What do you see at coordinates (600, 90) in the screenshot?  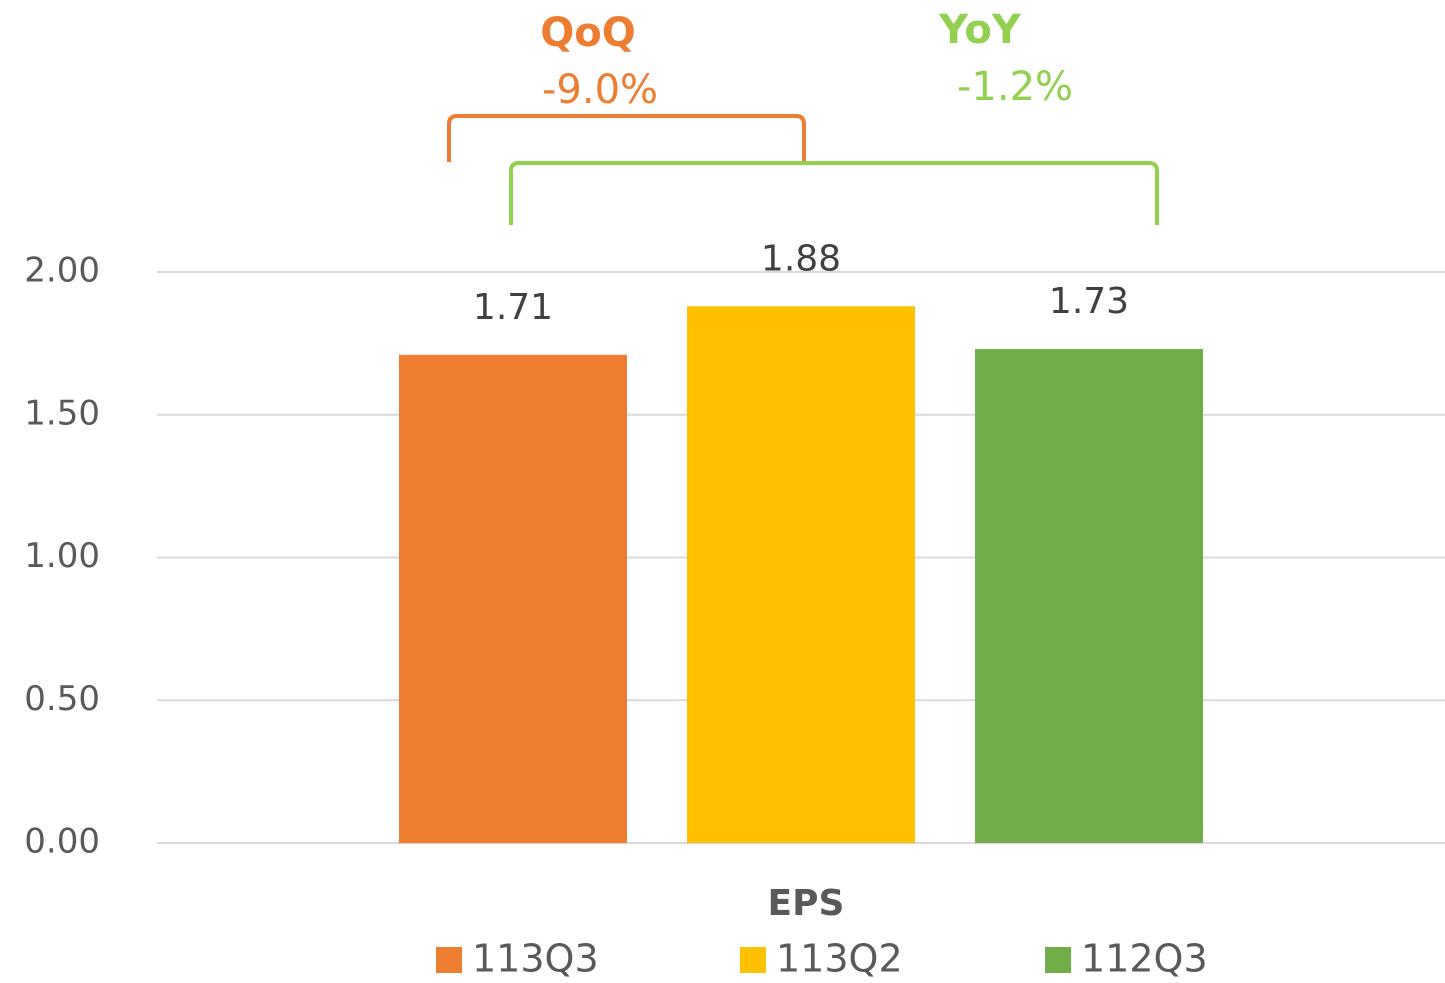 I see `annotation-text: -9.0%` at bounding box center [600, 90].